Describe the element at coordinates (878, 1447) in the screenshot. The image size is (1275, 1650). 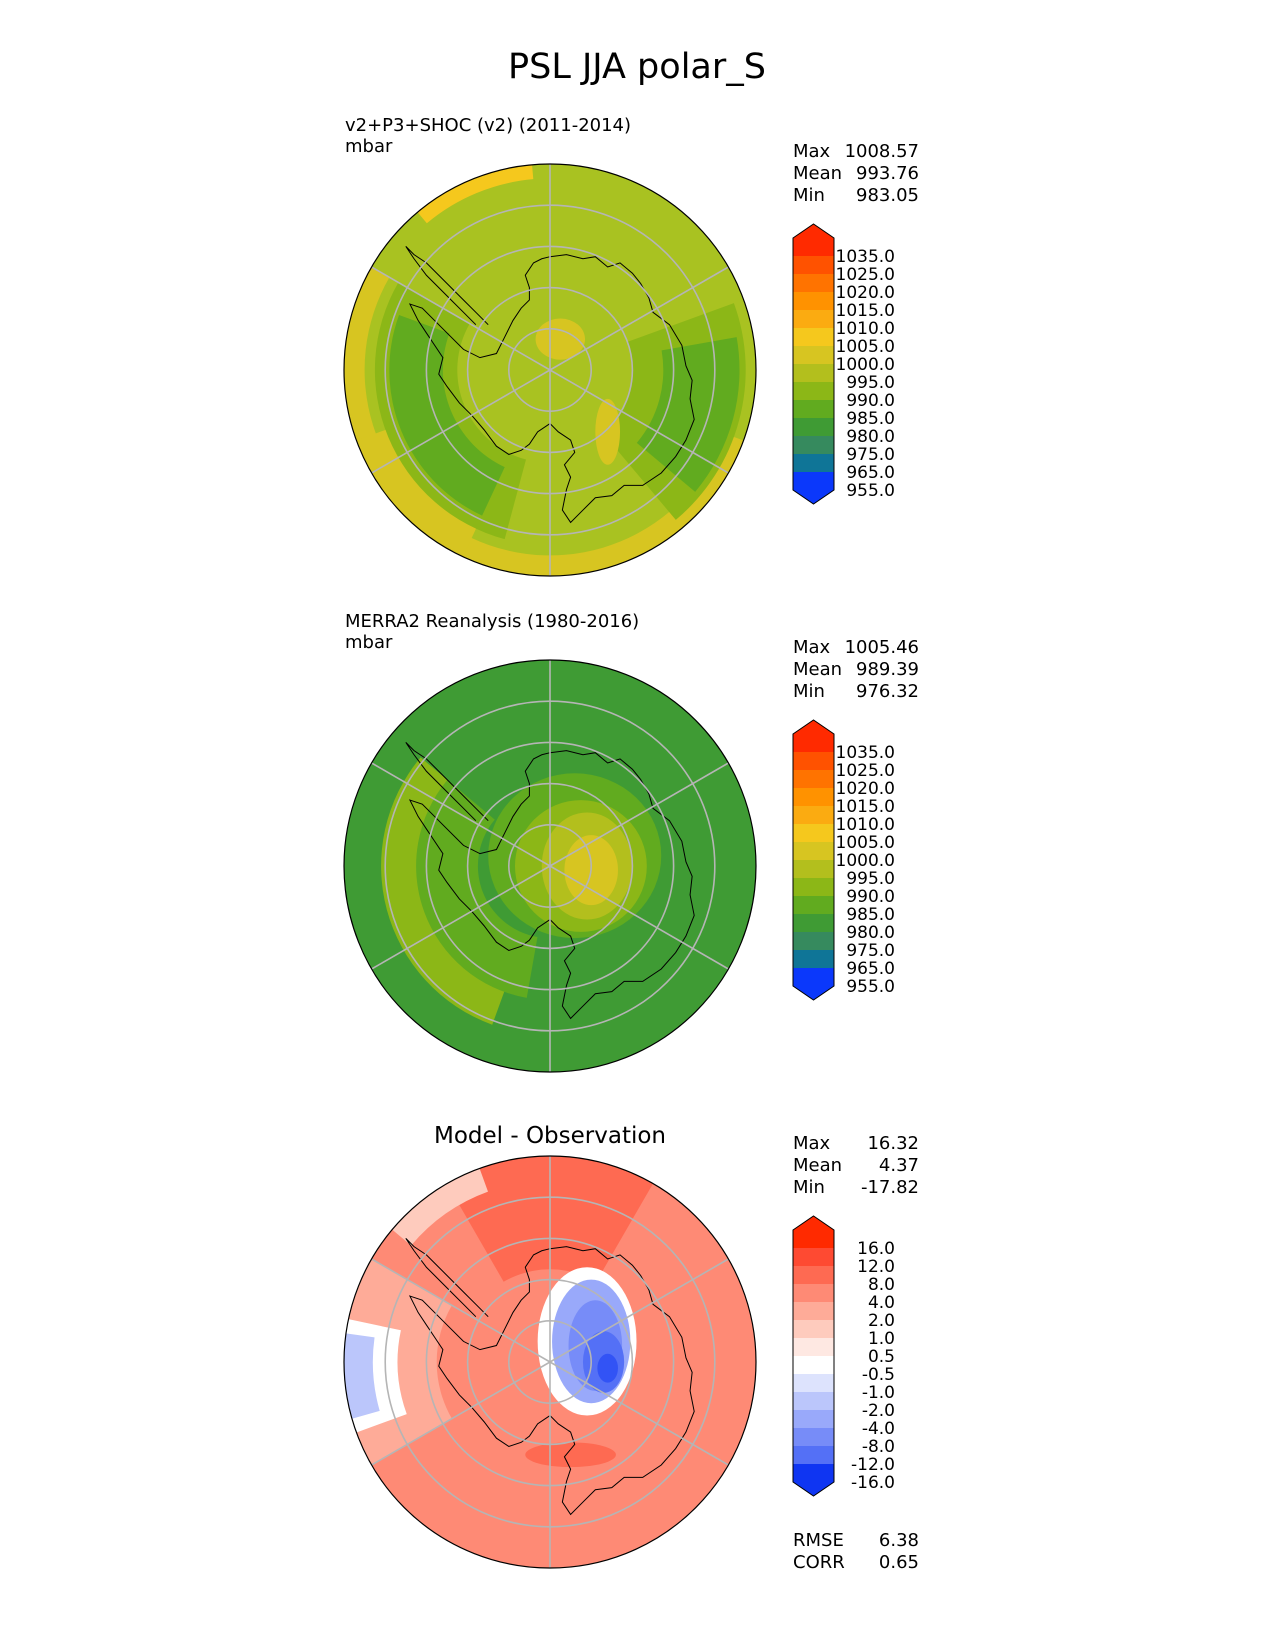
I see `colorbar-tick-label: -8.0` at that location.